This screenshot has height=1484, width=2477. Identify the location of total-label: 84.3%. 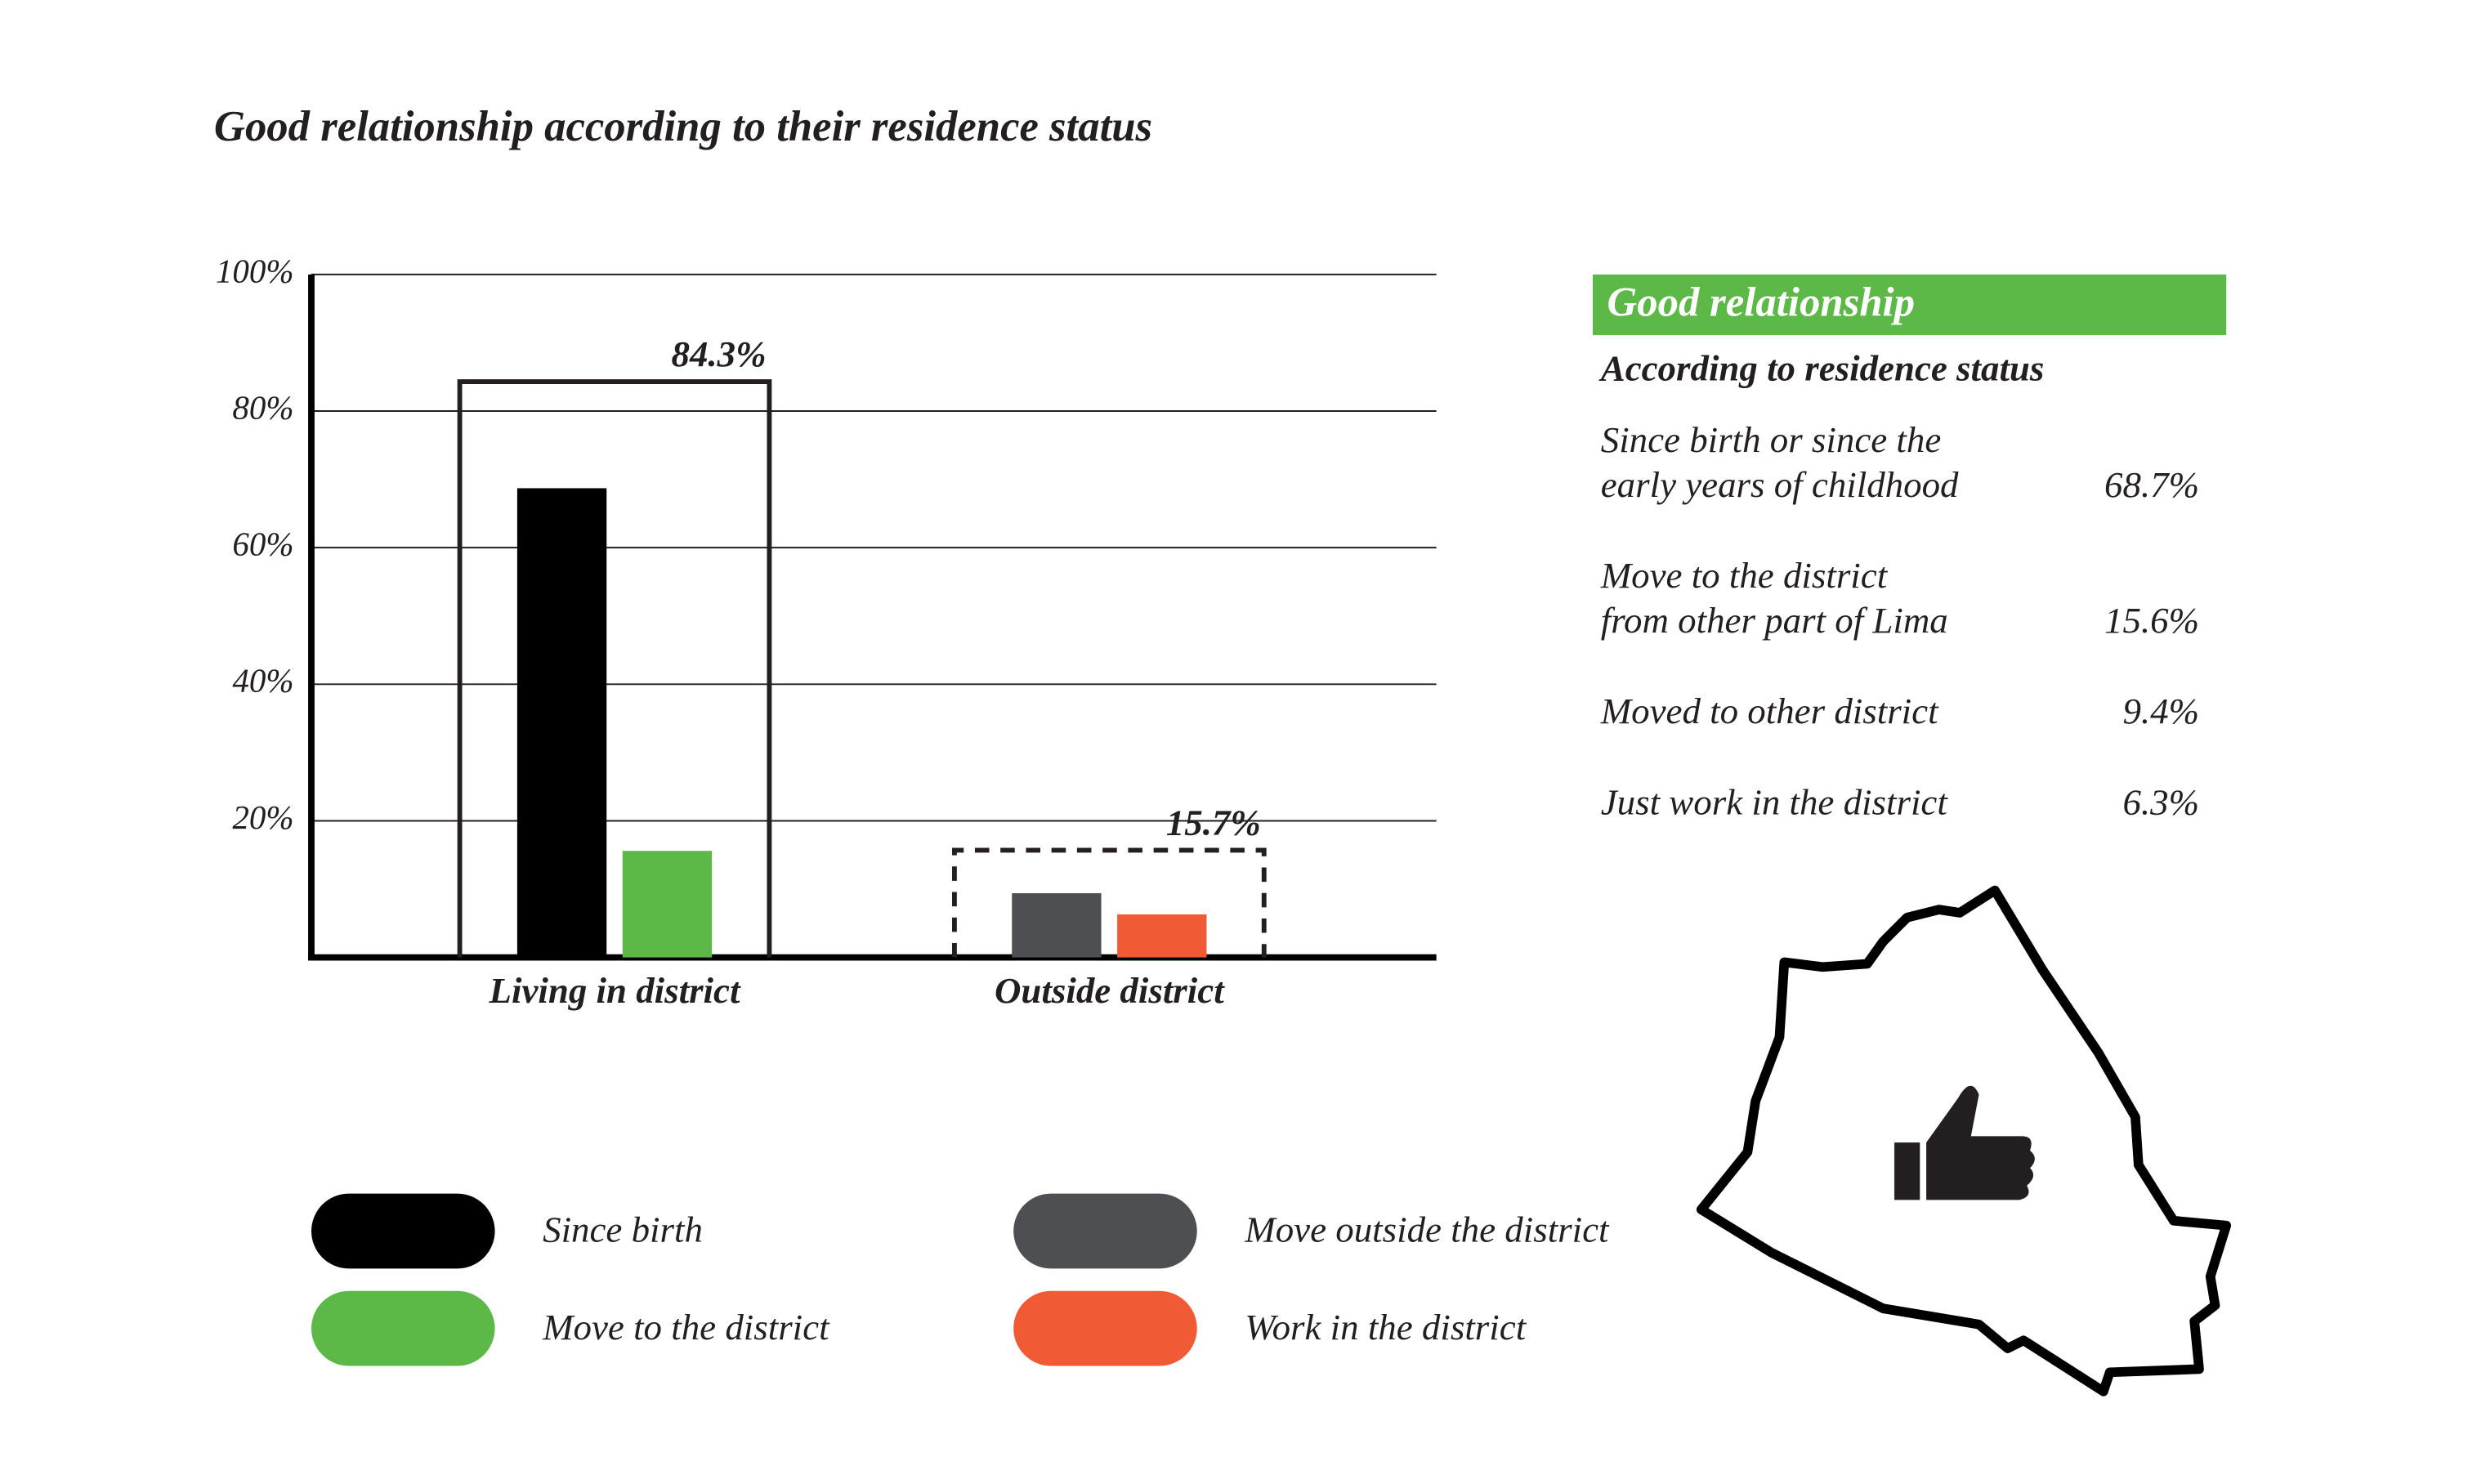
(719, 354).